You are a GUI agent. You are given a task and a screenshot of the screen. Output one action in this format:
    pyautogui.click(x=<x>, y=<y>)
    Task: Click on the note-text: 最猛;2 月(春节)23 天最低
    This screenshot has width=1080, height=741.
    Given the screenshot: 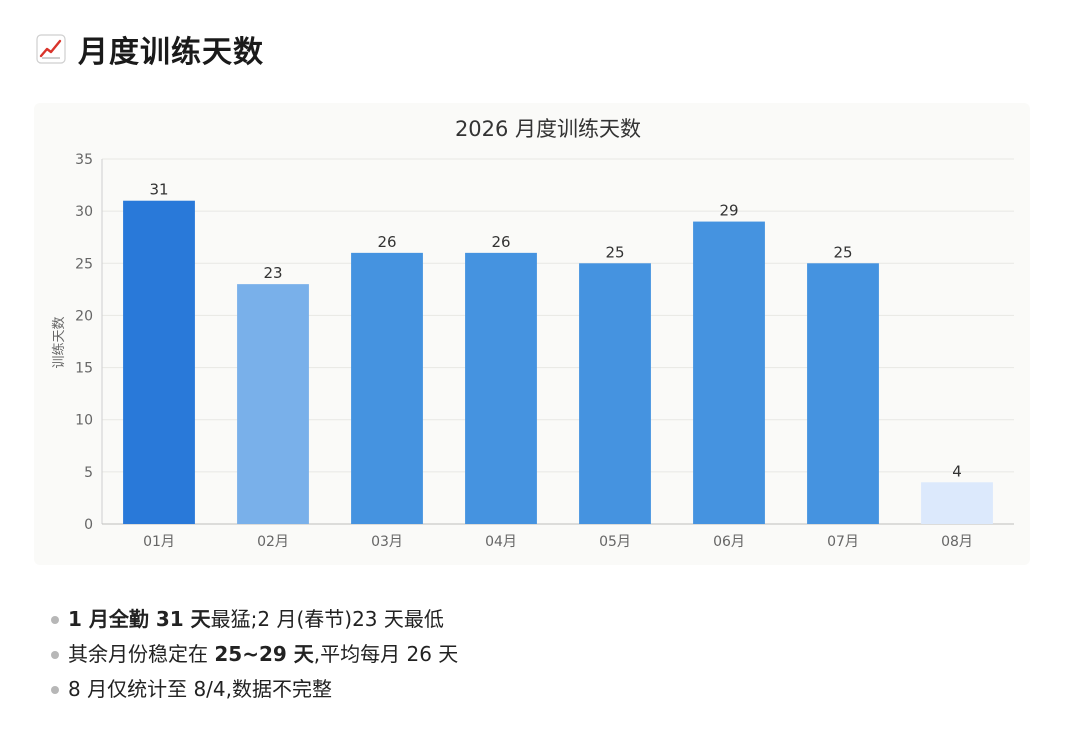 What is the action you would take?
    pyautogui.click(x=327, y=619)
    